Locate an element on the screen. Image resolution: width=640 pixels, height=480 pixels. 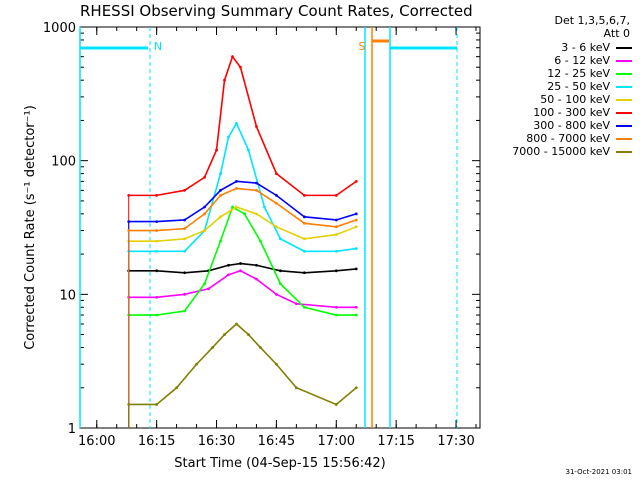
legend-item: 50 - 100 keV is located at coordinates (586, 99).